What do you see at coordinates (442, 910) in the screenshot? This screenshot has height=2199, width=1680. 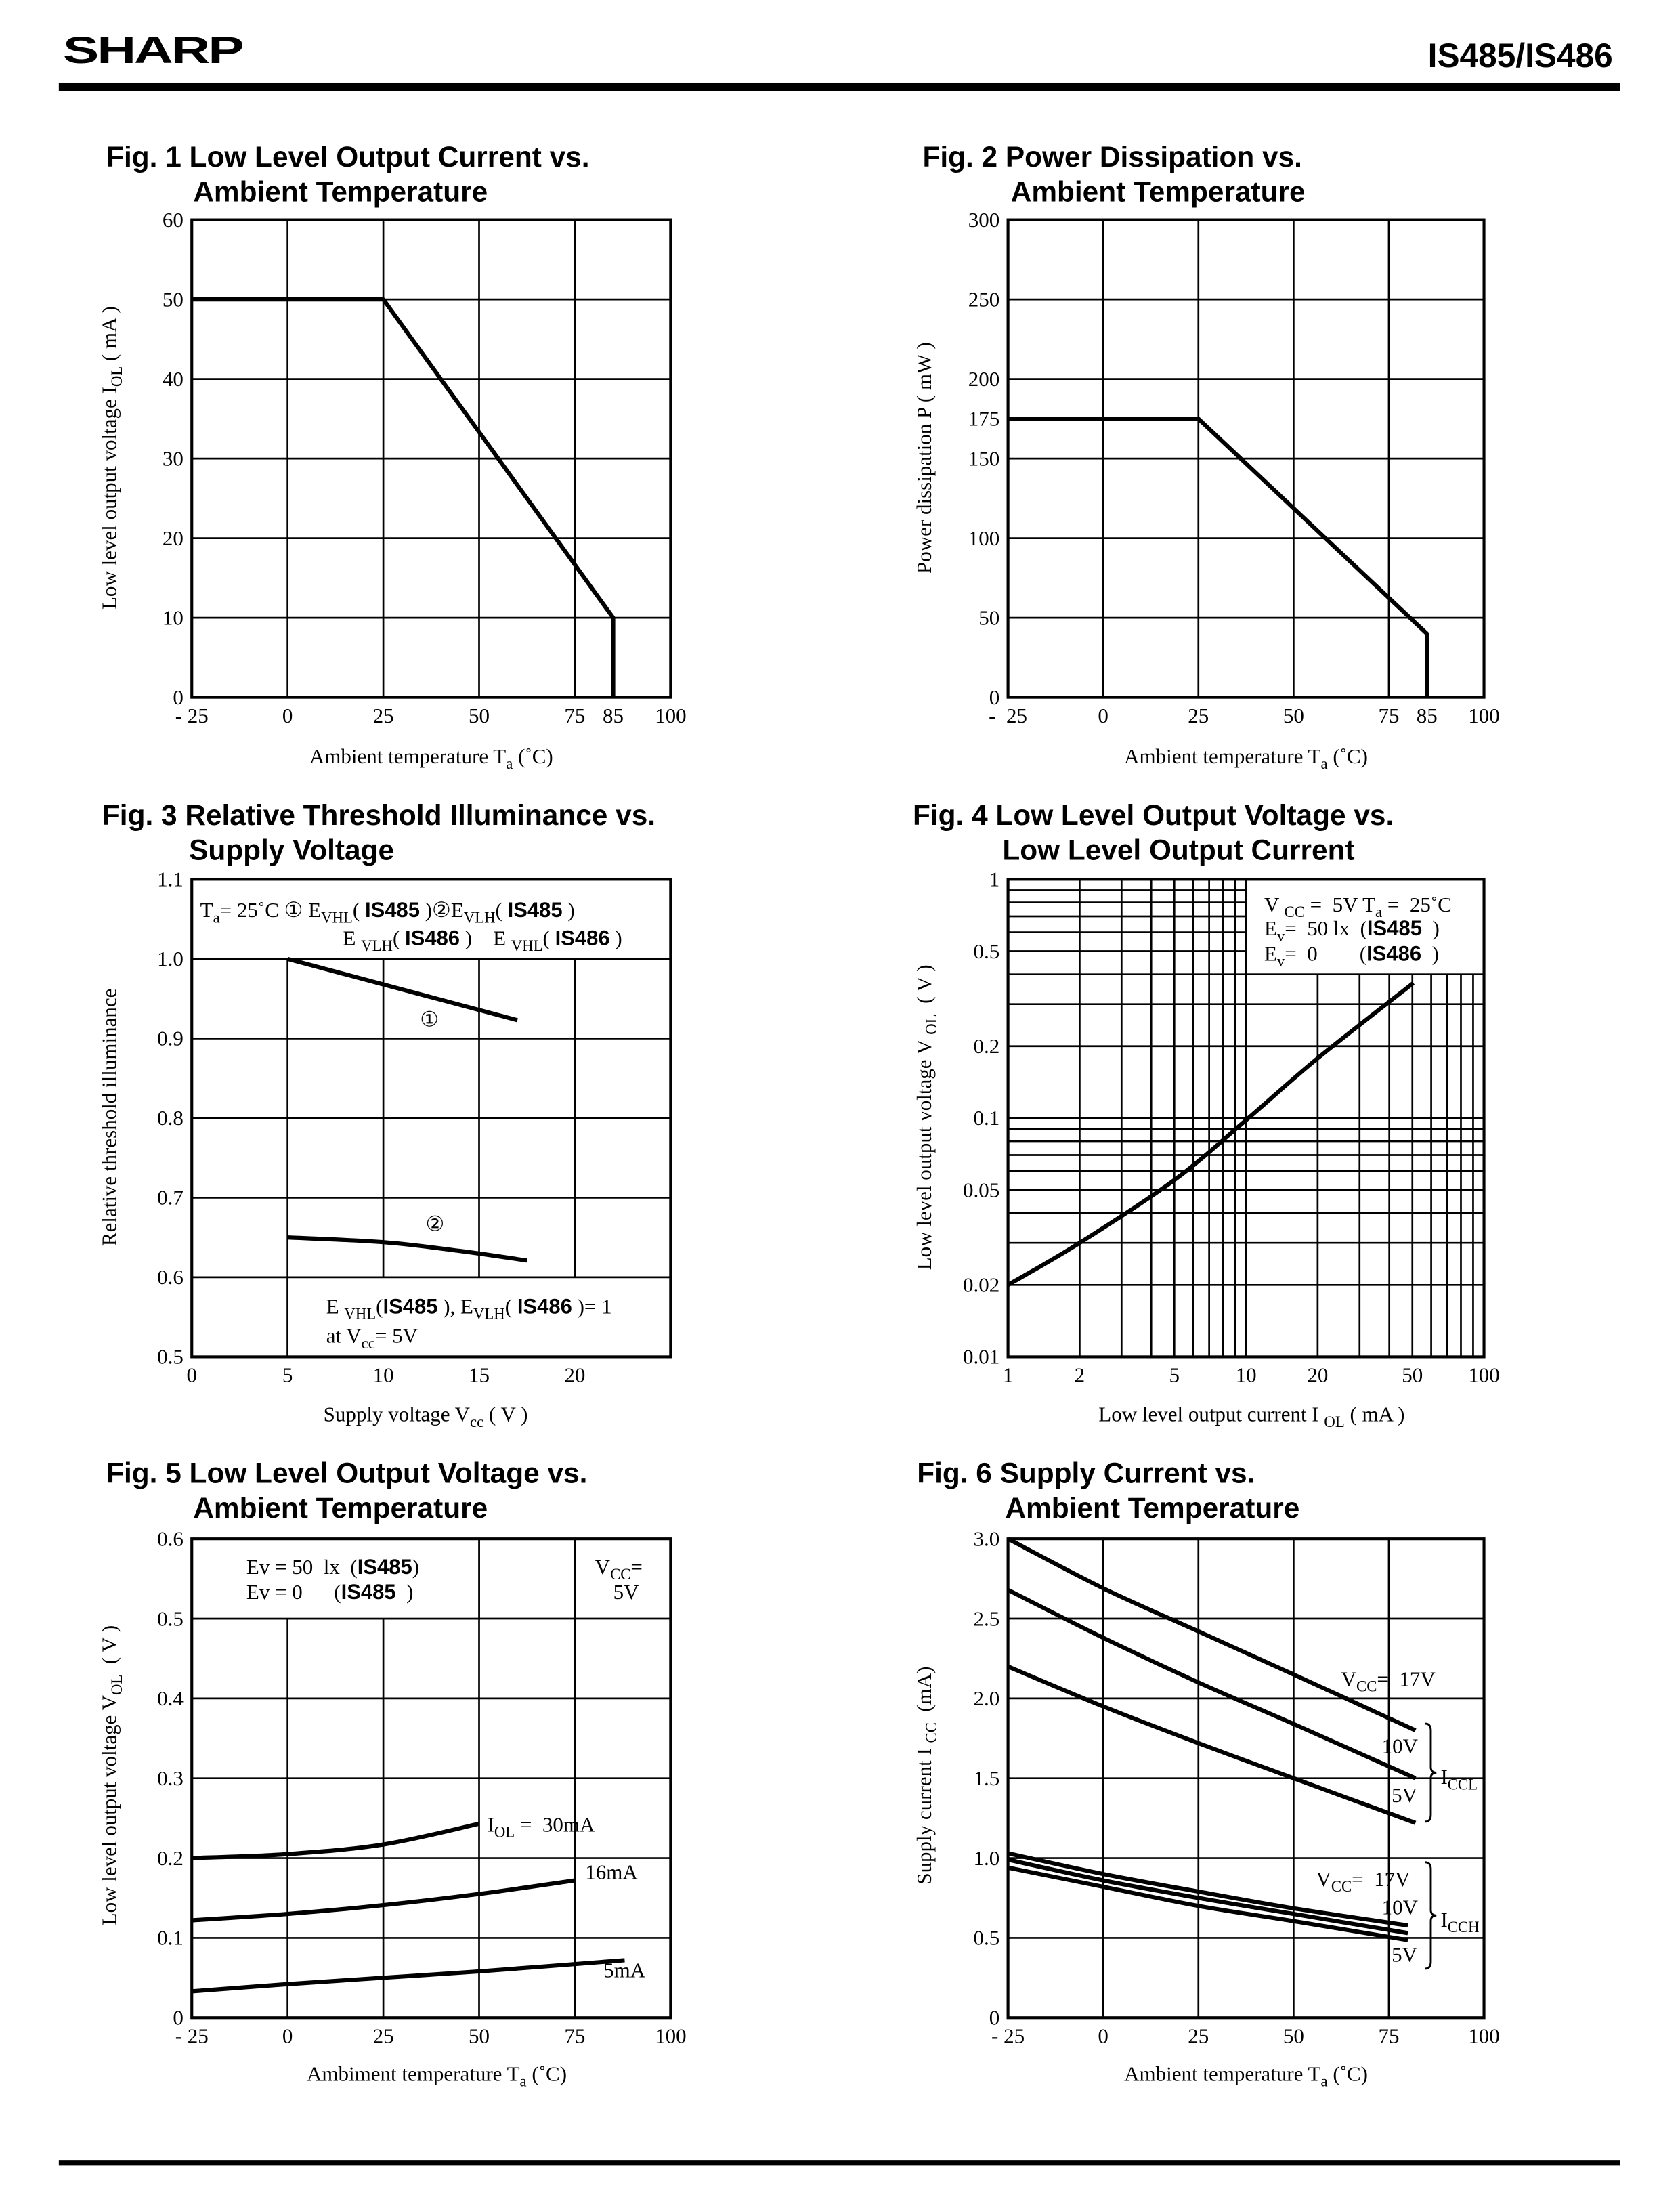 I see `text-segment: )②E` at bounding box center [442, 910].